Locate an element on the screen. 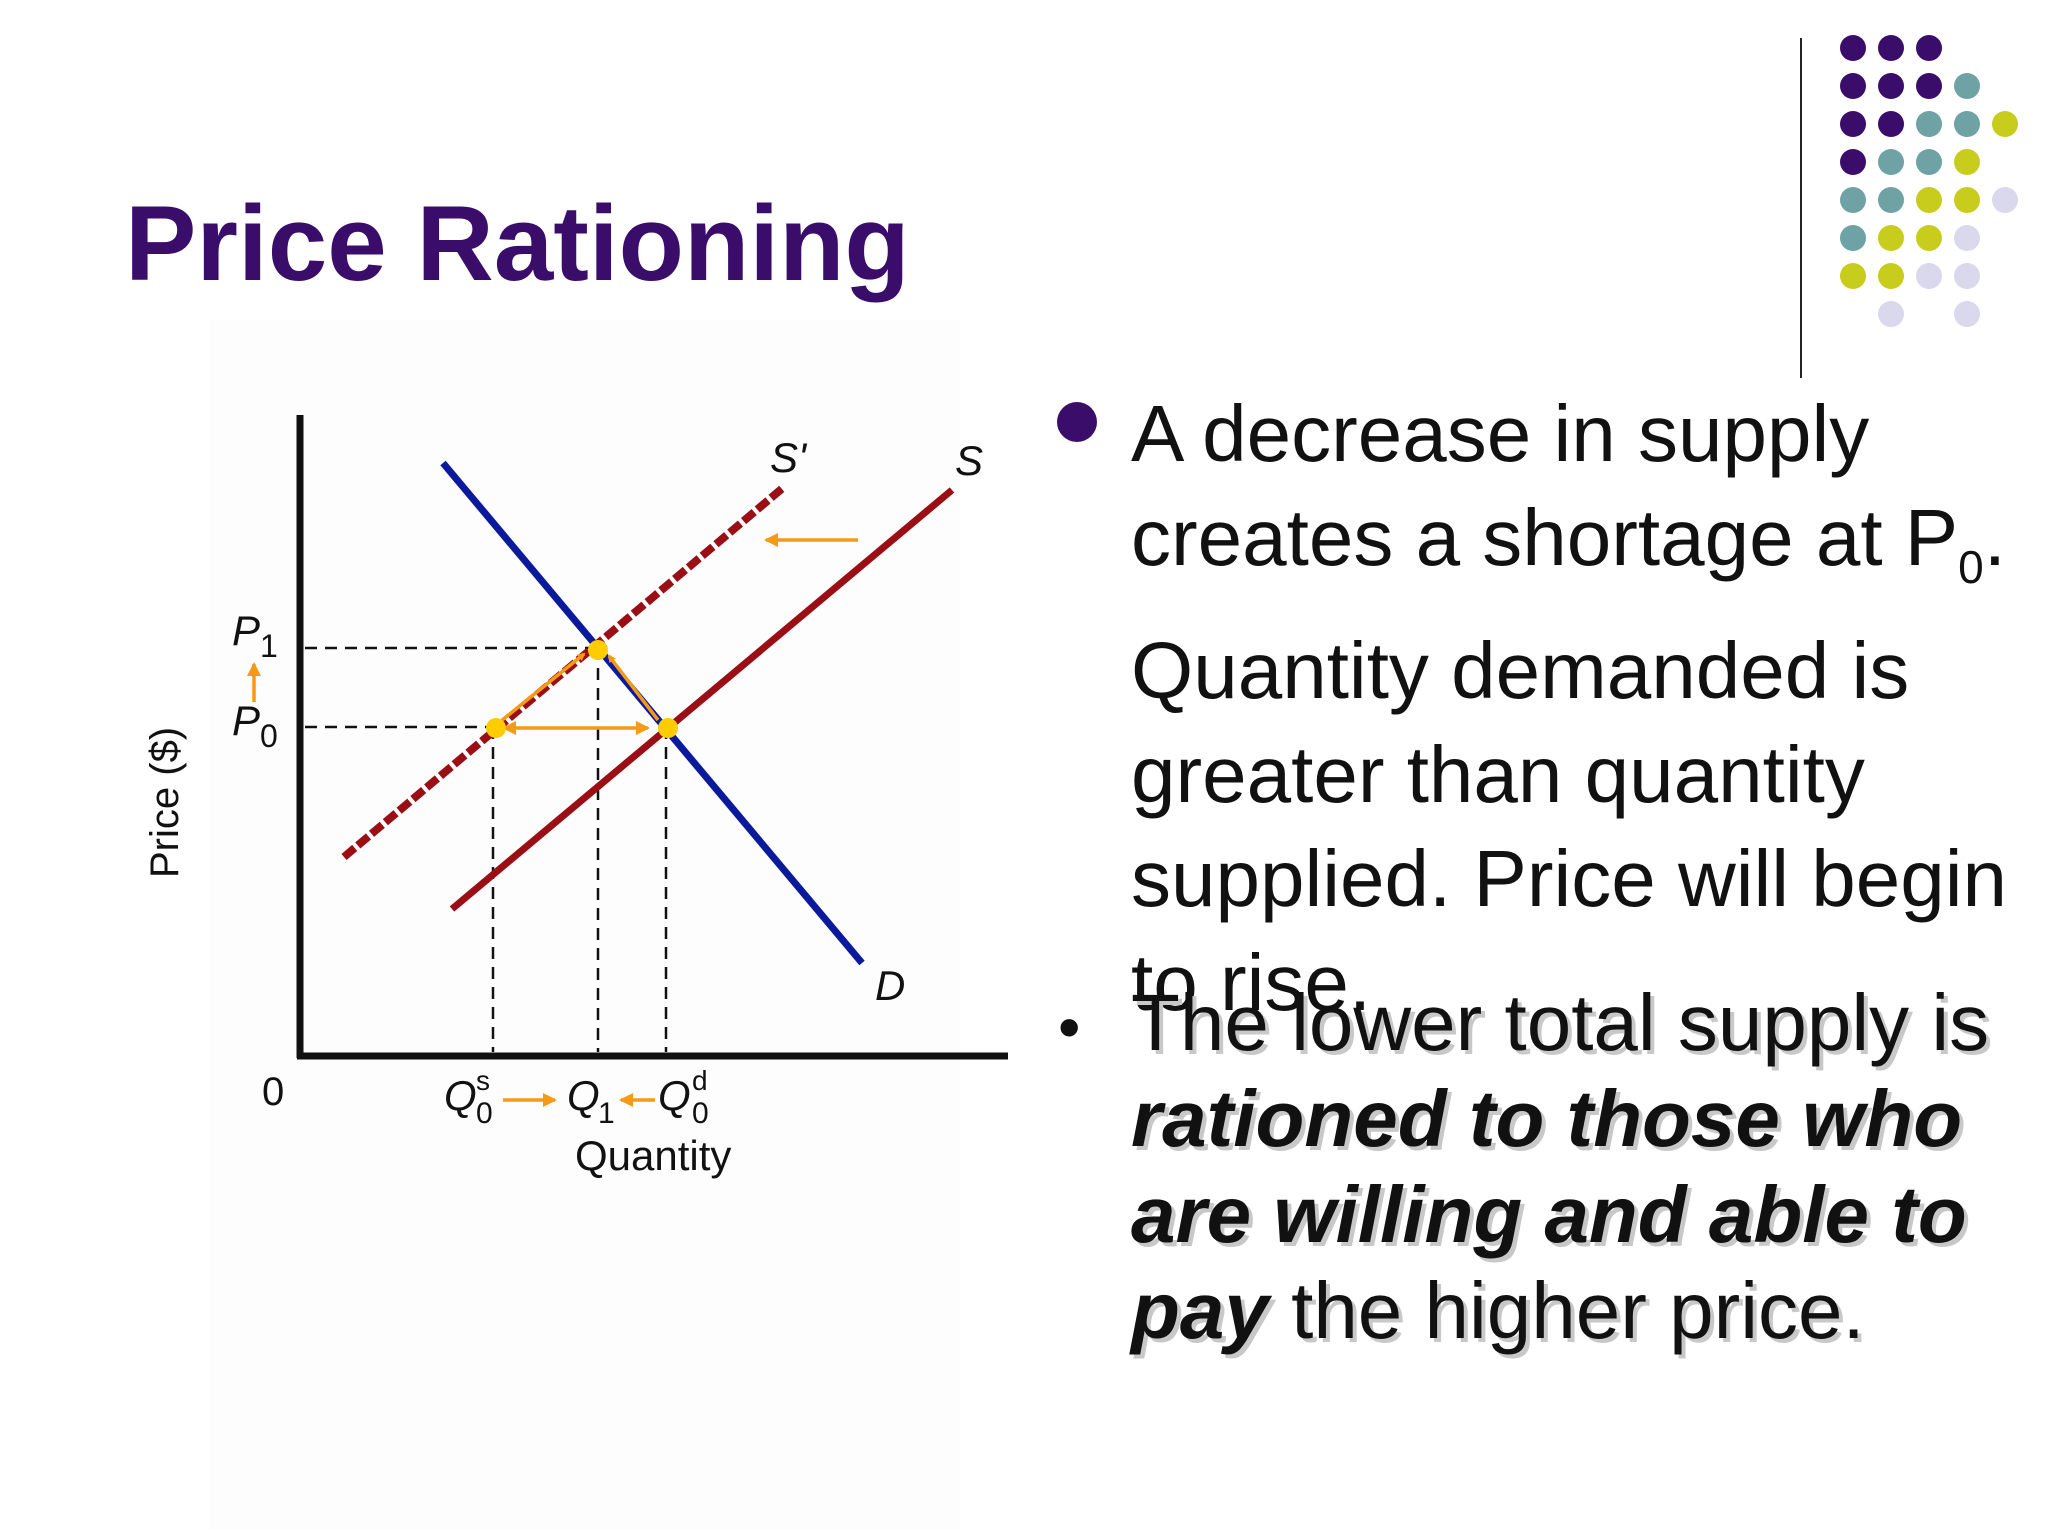 The width and height of the screenshot is (2048, 1536). decorative-dot-grid is located at coordinates (1929, 181).